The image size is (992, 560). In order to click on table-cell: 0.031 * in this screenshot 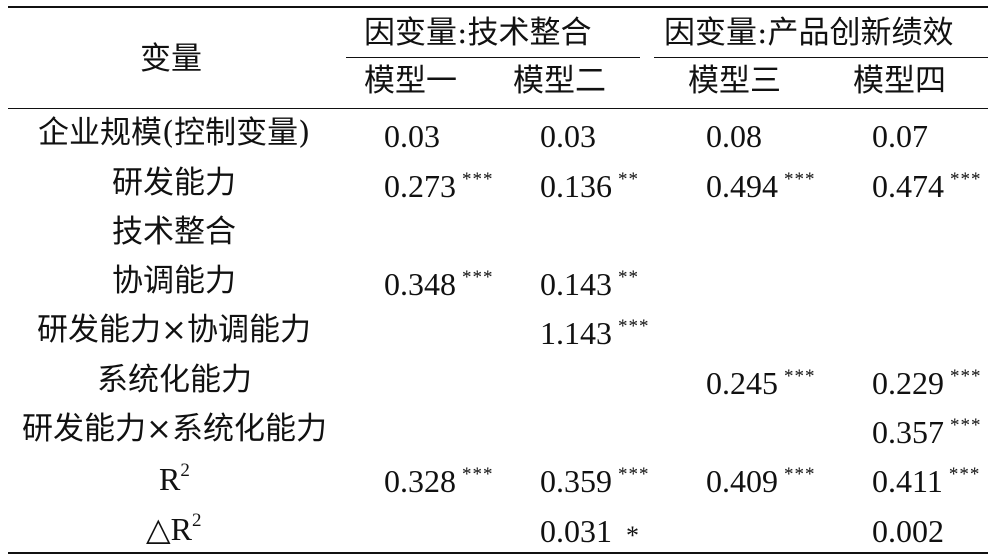, I will do `click(590, 531)`.